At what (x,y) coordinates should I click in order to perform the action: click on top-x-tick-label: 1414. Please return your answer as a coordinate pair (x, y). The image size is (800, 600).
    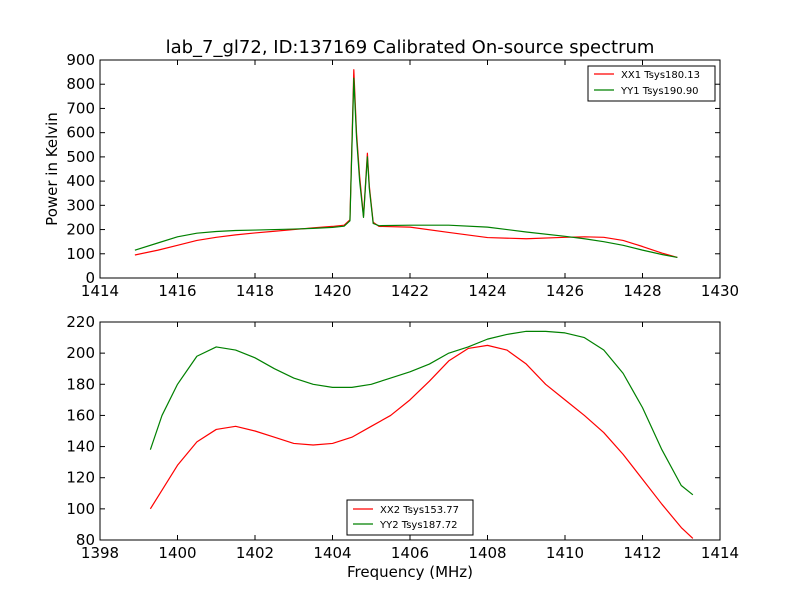
    Looking at the image, I should click on (100, 291).